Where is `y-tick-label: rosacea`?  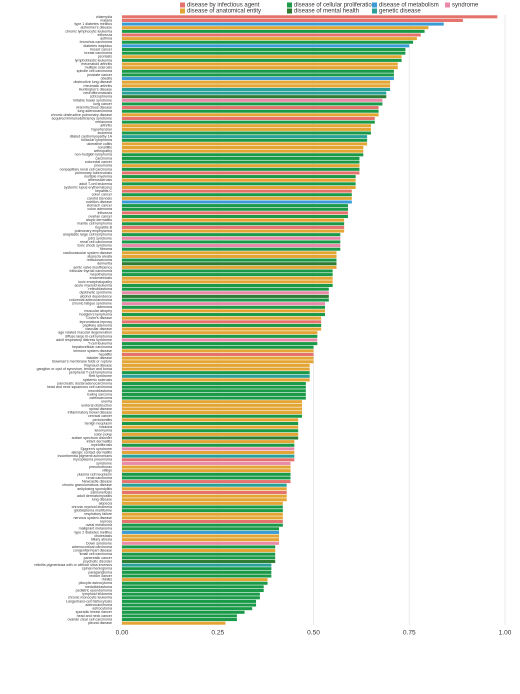
y-tick-label: rosacea is located at coordinates (105, 427).